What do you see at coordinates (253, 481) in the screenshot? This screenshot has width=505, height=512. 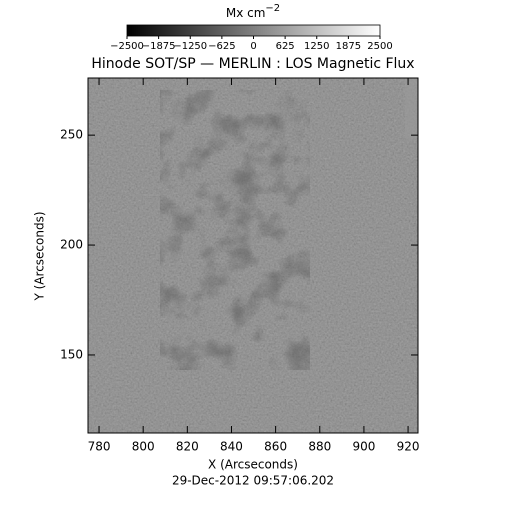 I see `subtitle: 29-Dec-2012 09:57:06.202` at bounding box center [253, 481].